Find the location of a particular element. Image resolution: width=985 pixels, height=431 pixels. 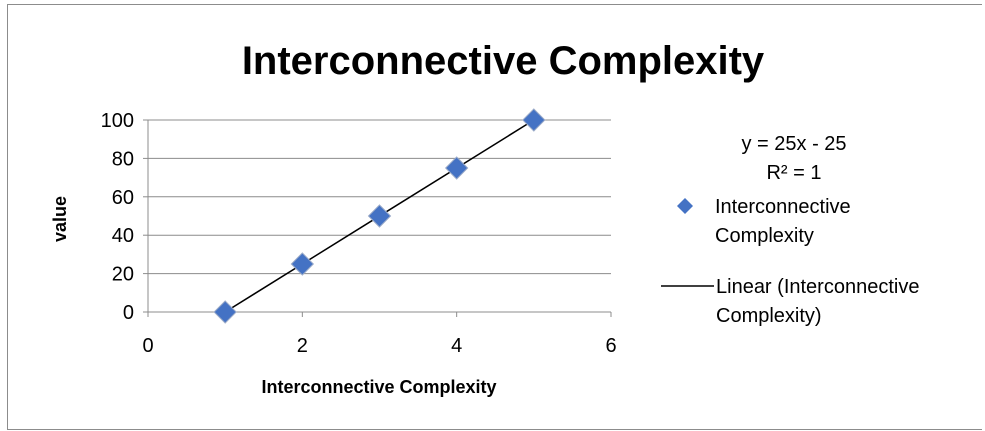

y-tick-label: 60 is located at coordinates (123, 198).